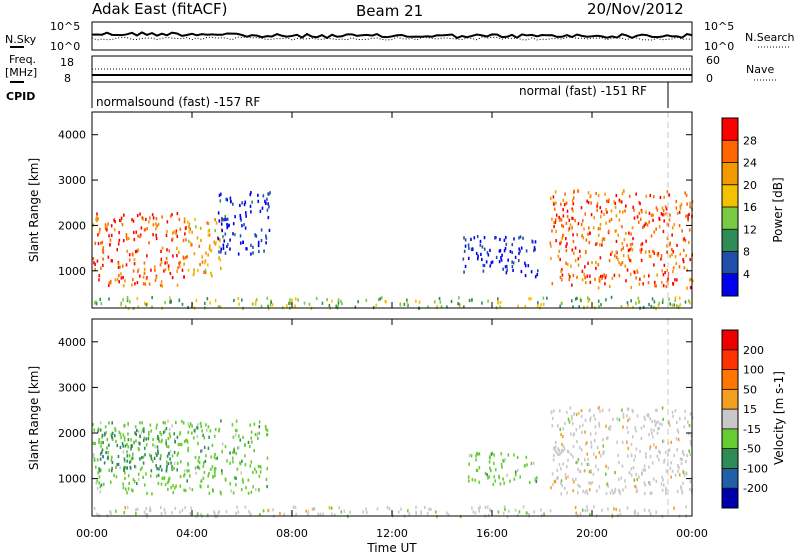 The width and height of the screenshot is (800, 554). Describe the element at coordinates (730, 458) in the screenshot. I see `colorbar-swatch` at that location.